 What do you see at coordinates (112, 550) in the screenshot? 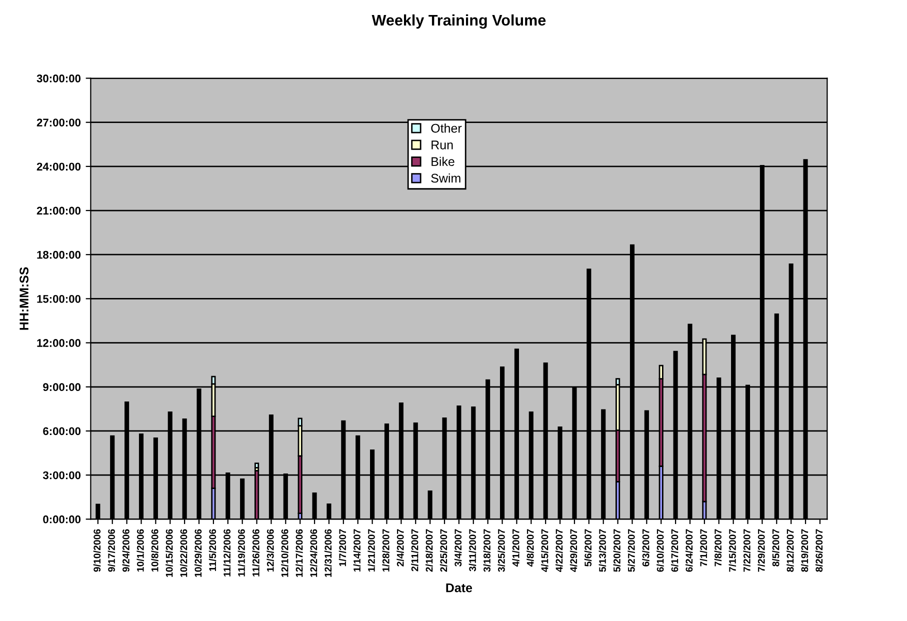
I see `x-tick-label: 9/17/2006` at bounding box center [112, 550].